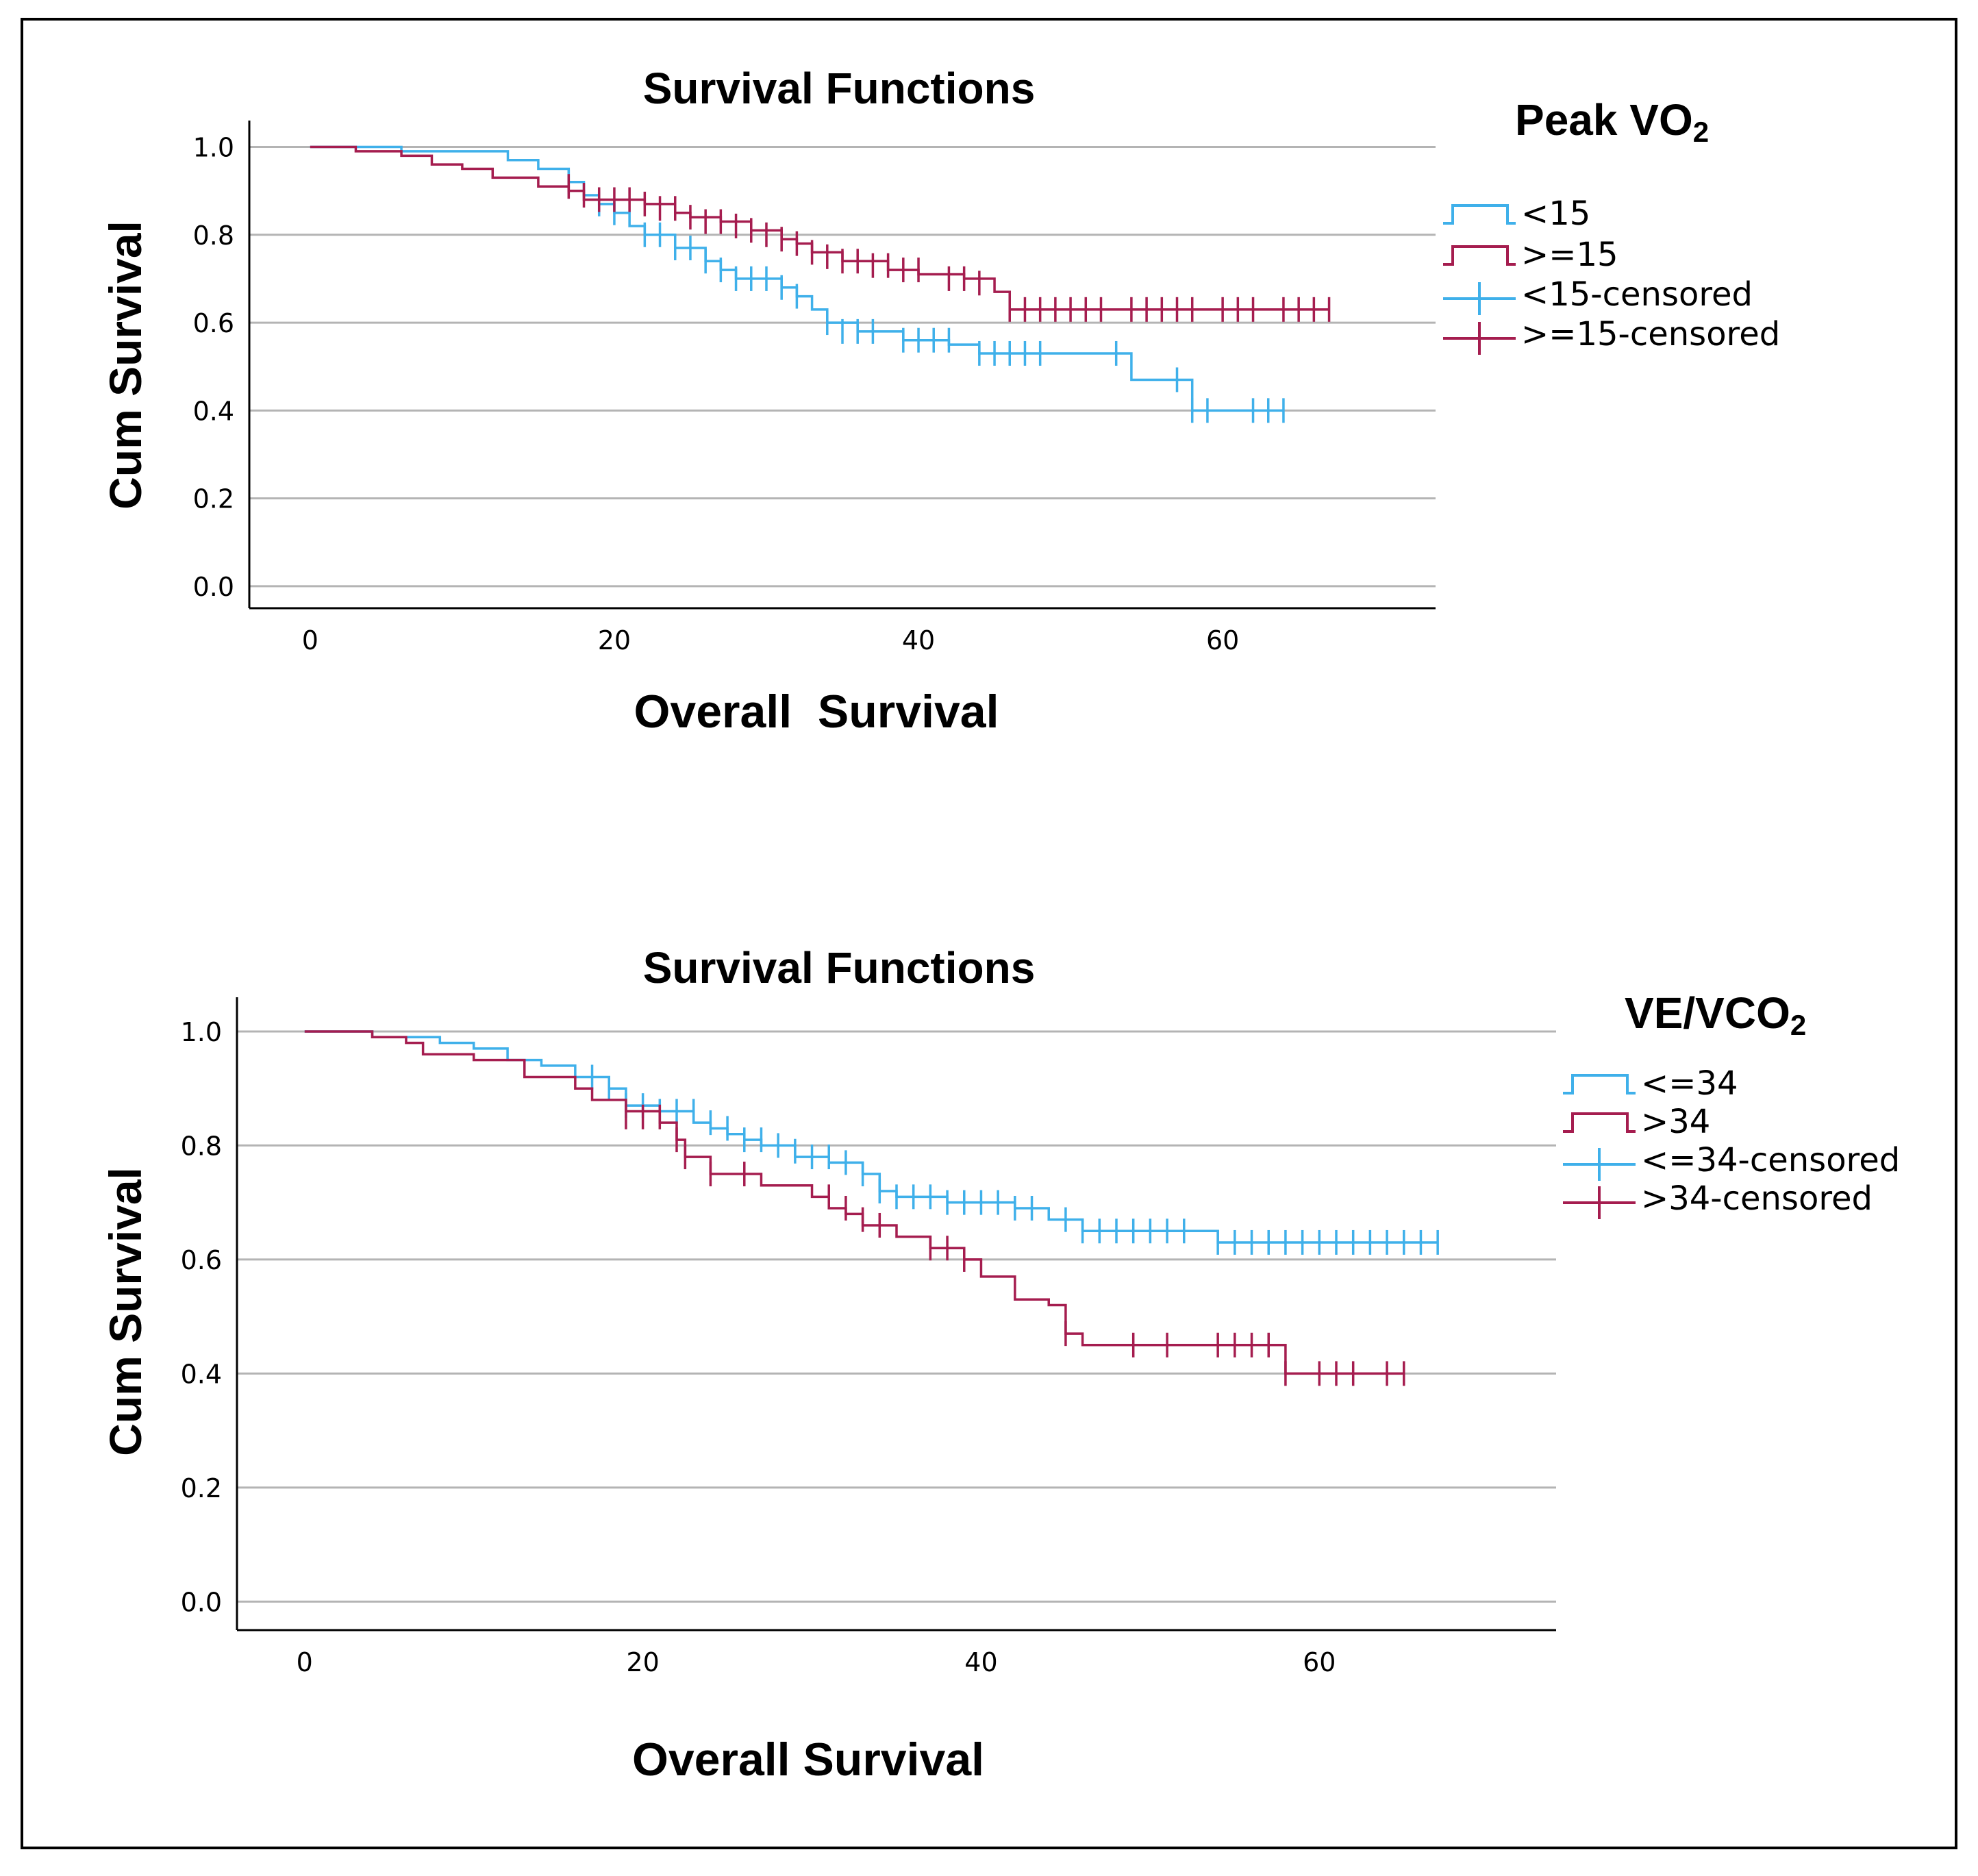 The width and height of the screenshot is (1978, 1876). Describe the element at coordinates (1676, 1122) in the screenshot. I see `legend-label: >34` at that location.